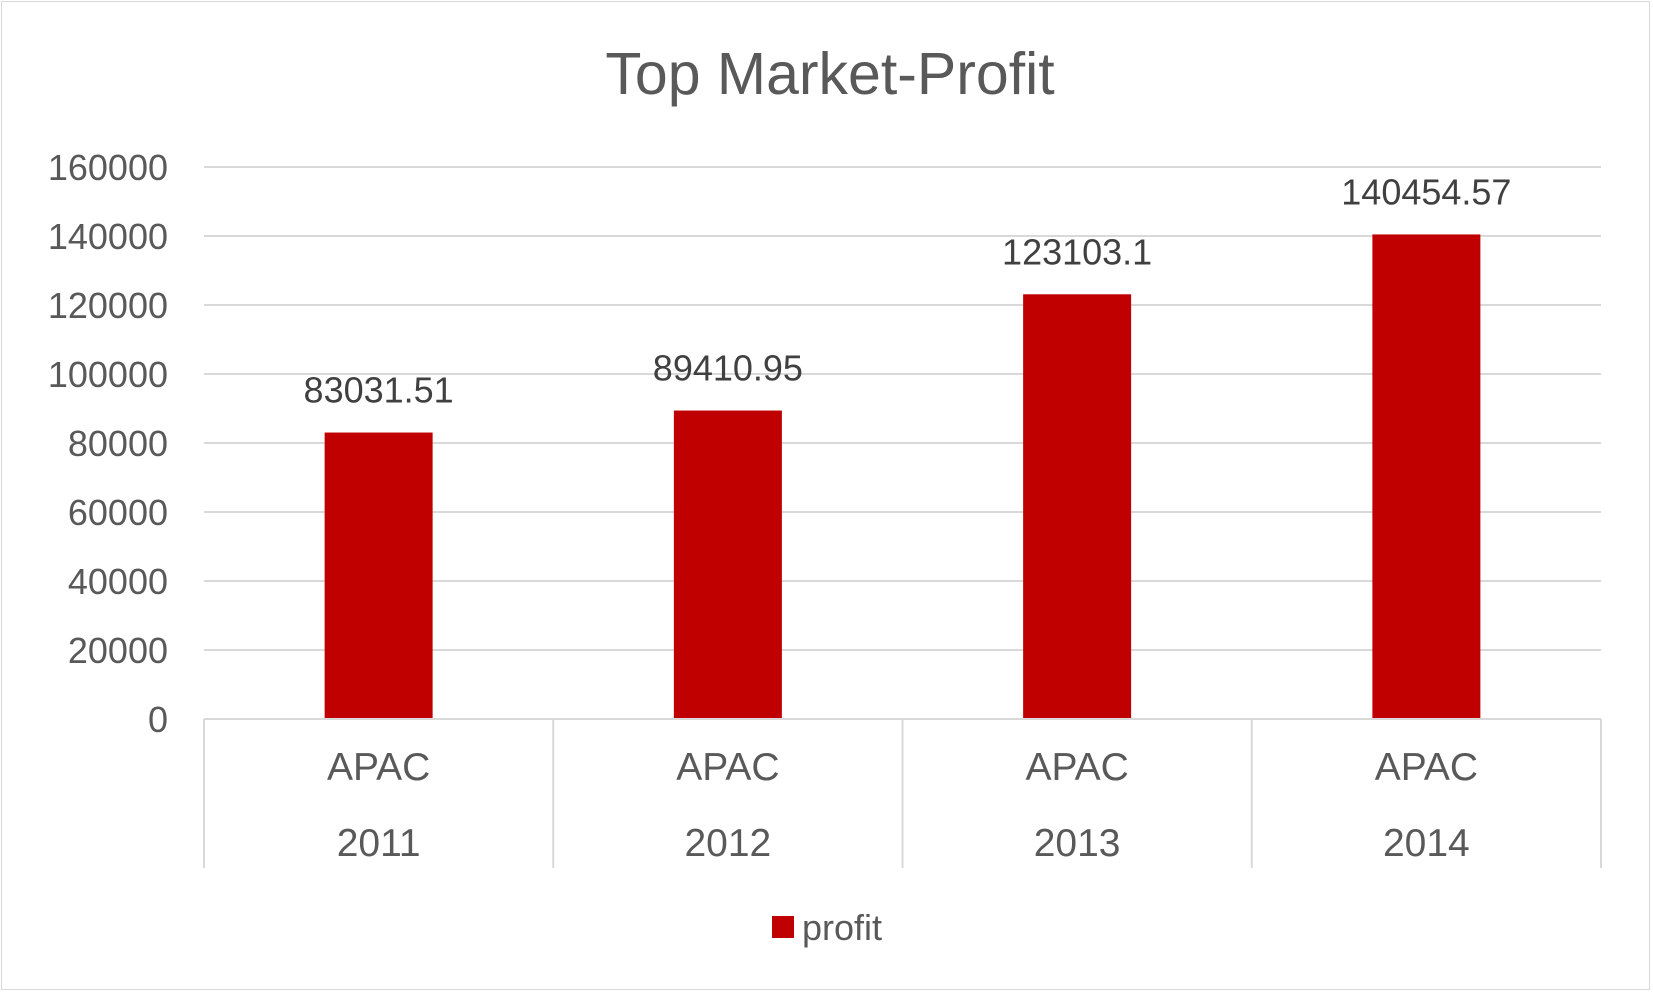 The width and height of the screenshot is (1653, 993). I want to click on x-category-year-label: 2013, so click(1077, 843).